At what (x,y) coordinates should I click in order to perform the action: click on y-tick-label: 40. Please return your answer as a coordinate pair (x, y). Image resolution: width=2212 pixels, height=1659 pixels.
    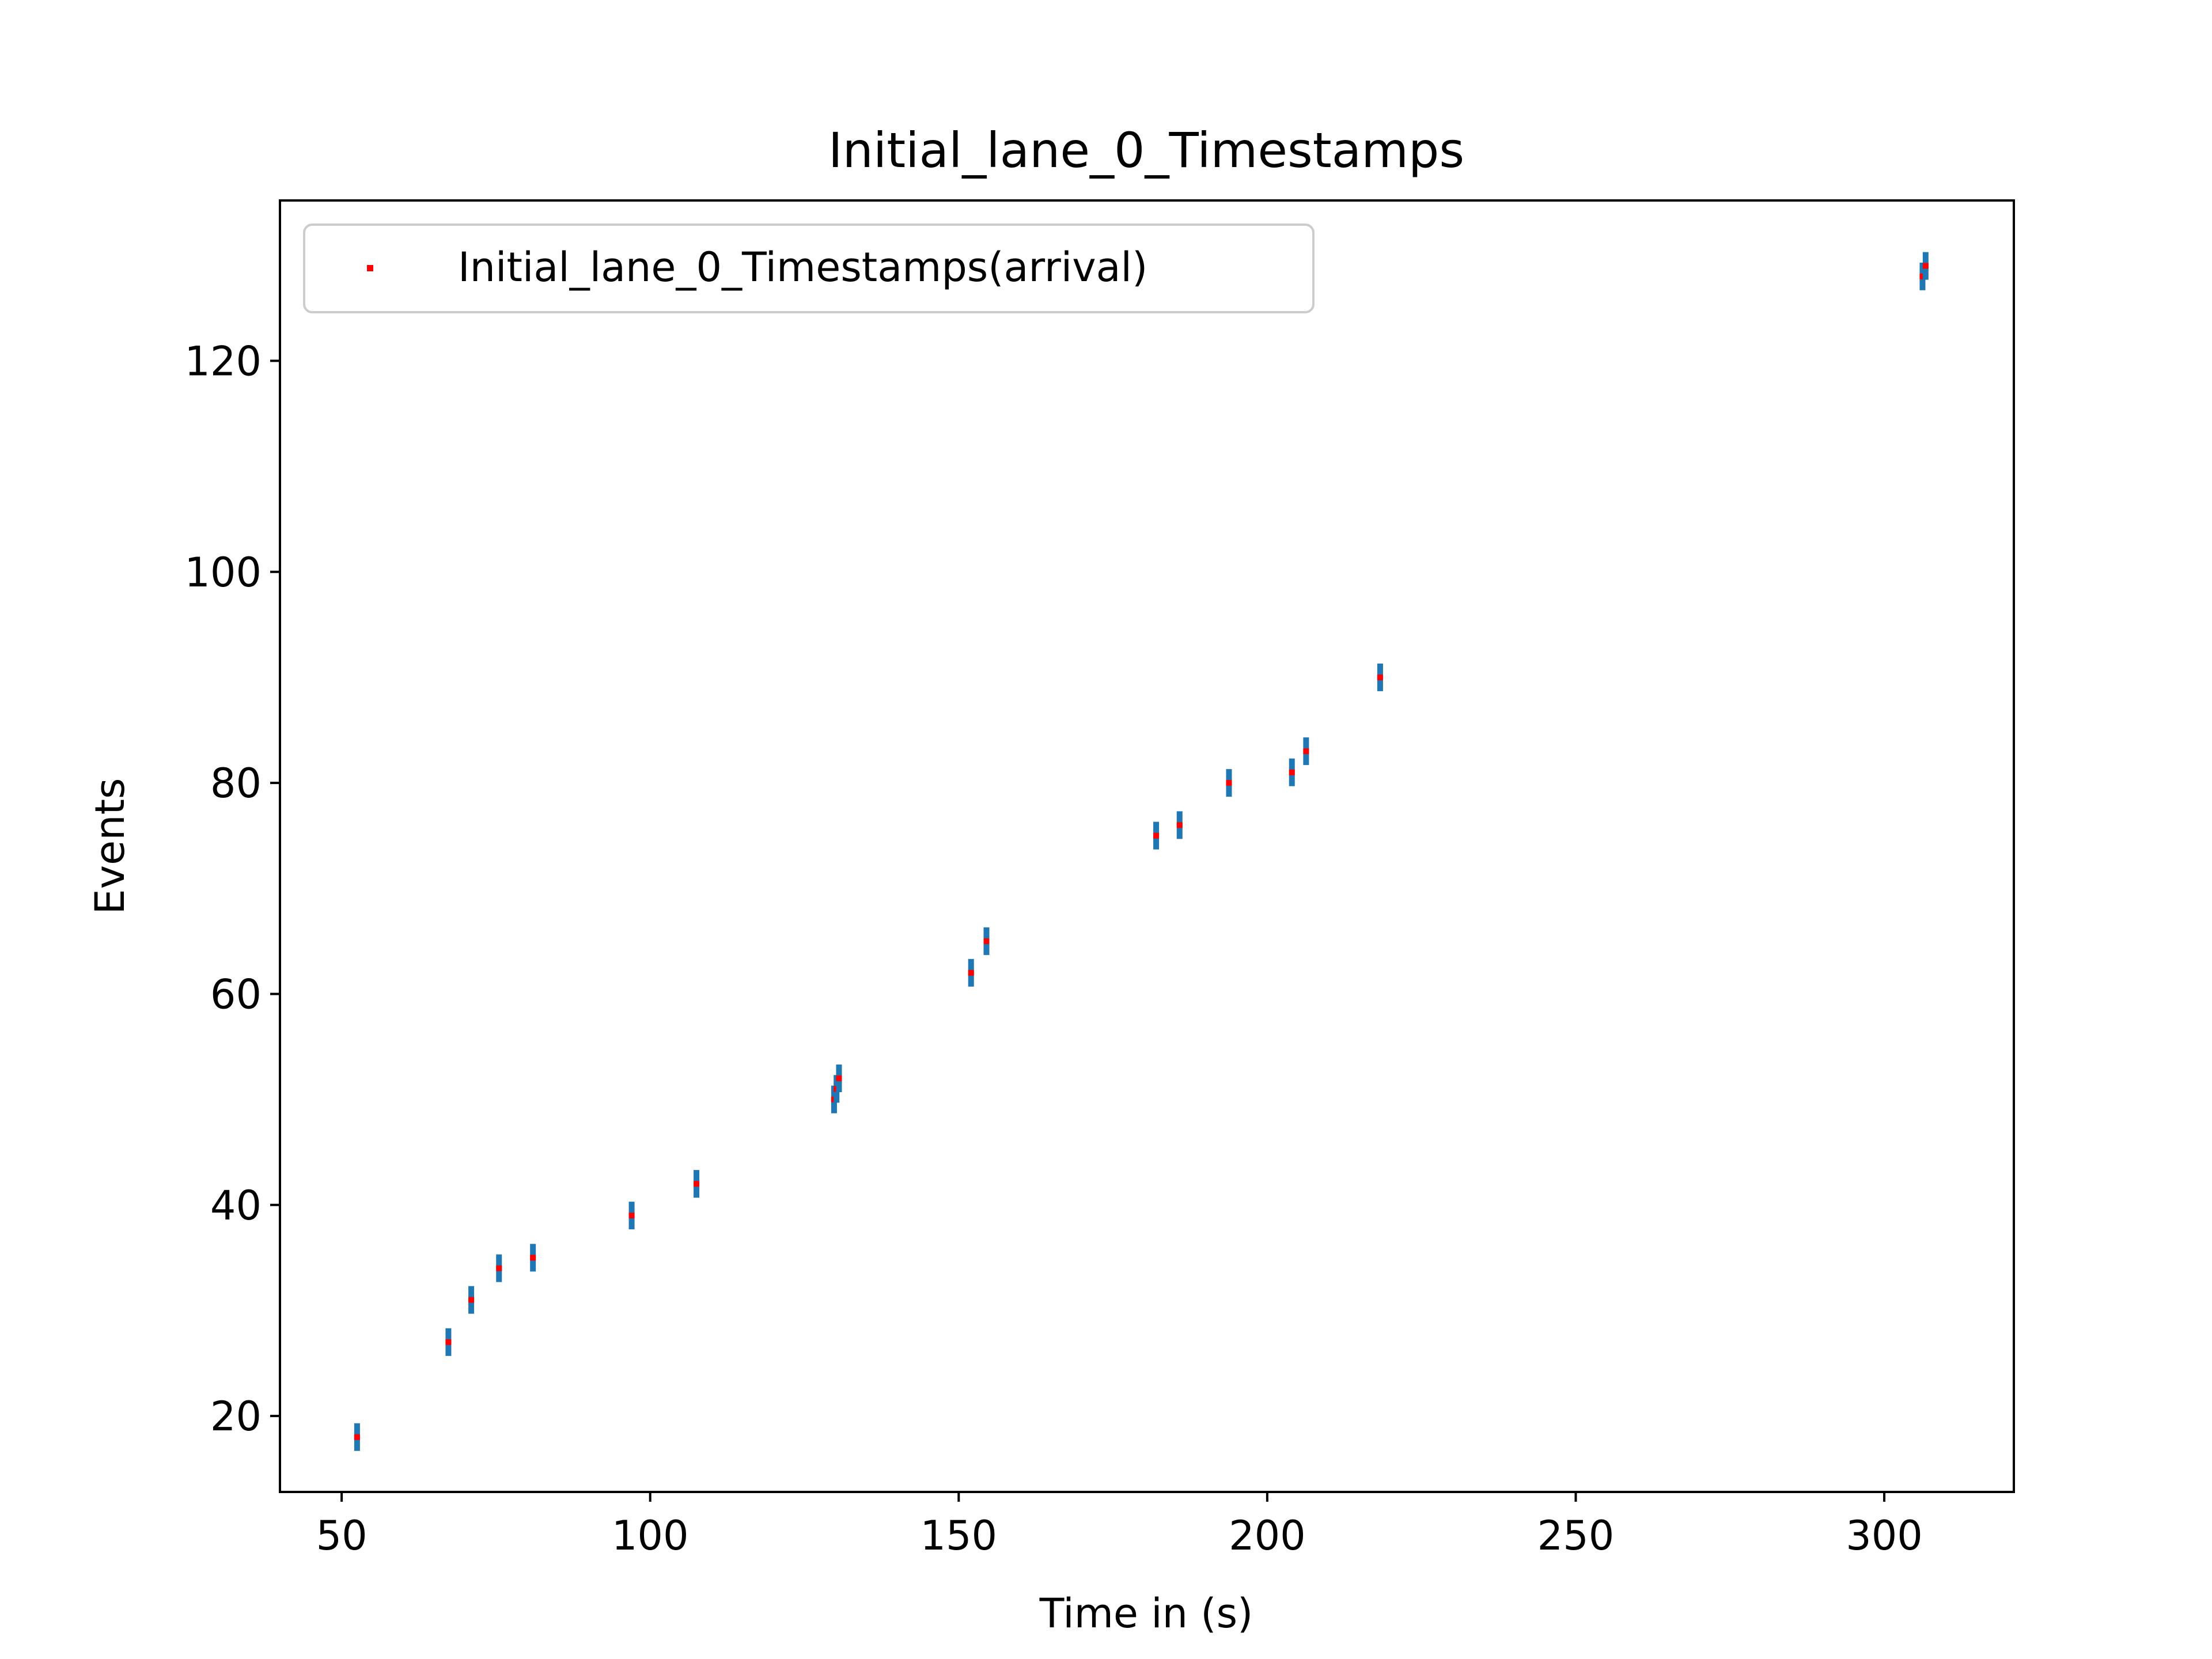
    Looking at the image, I should click on (236, 1205).